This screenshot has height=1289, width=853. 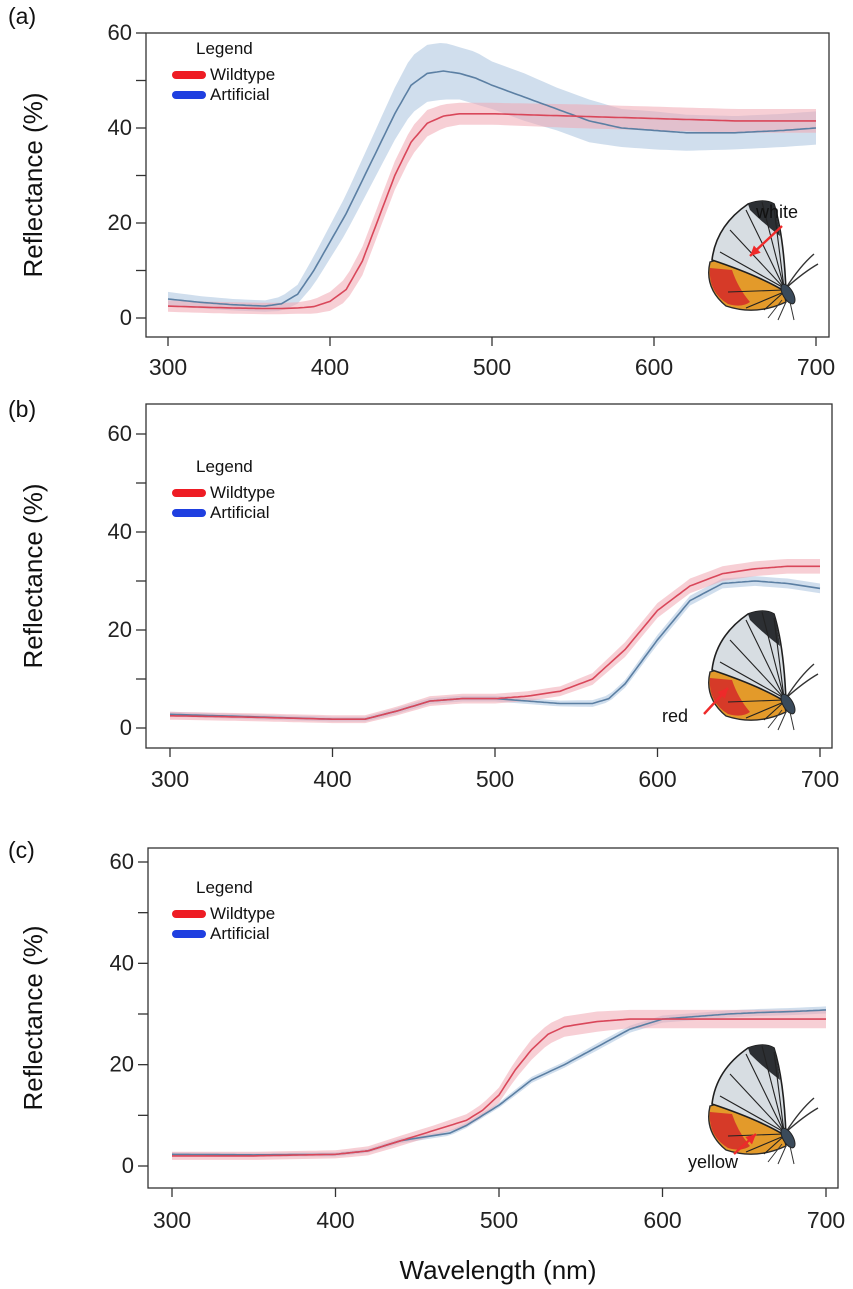 I want to click on butterfly-illustration: red, so click(x=740, y=670).